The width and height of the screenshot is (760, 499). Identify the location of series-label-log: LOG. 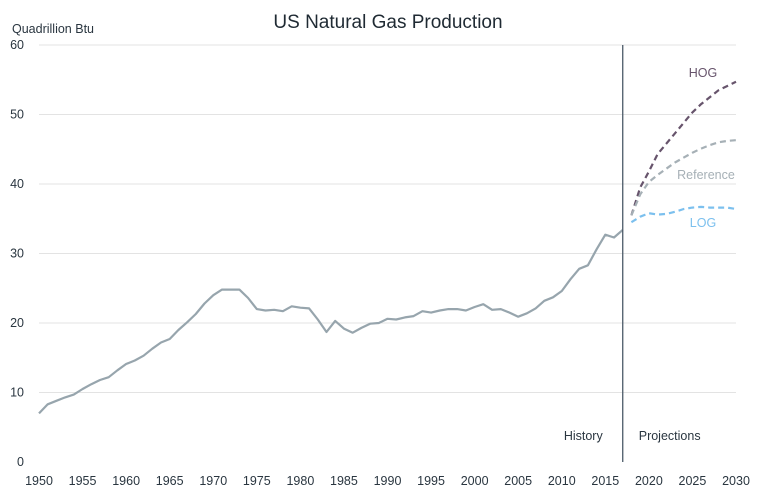
(703, 223).